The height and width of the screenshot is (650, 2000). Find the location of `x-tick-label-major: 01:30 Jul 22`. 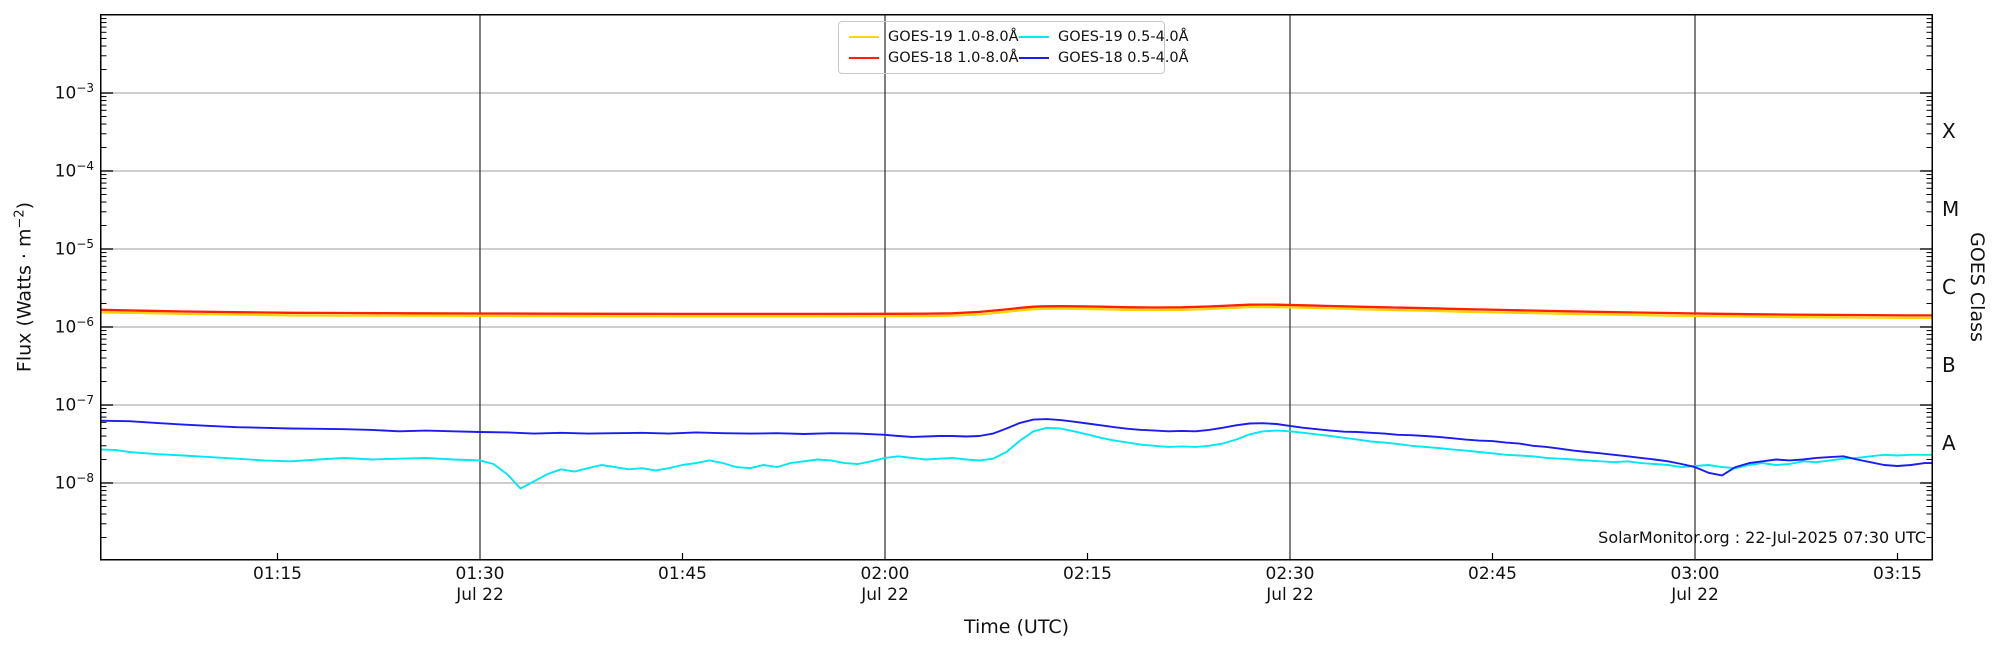

x-tick-label-major: 01:30 Jul 22 is located at coordinates (480, 584).